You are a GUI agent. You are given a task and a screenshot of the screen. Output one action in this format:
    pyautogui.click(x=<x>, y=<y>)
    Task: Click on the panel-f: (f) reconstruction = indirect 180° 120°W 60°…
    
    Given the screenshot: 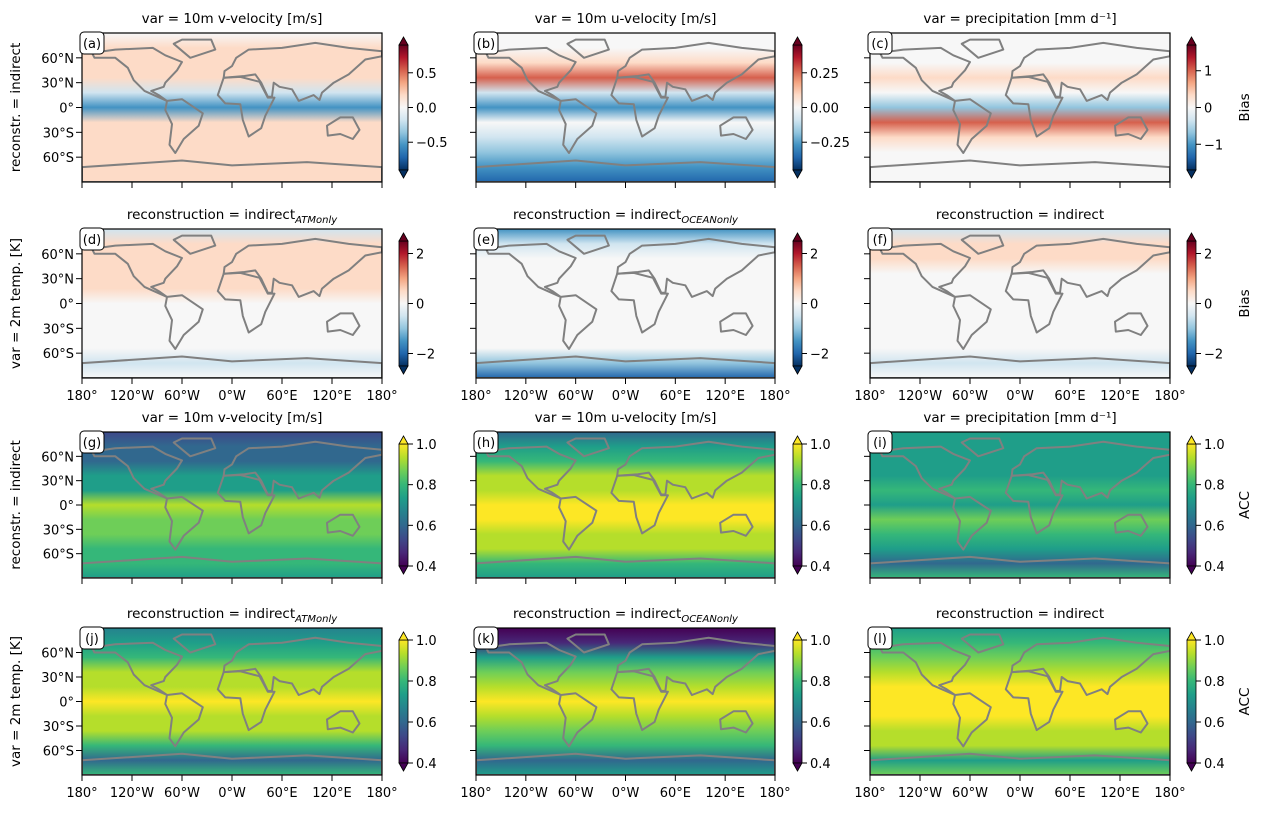 What is the action you would take?
    pyautogui.click(x=1053, y=305)
    